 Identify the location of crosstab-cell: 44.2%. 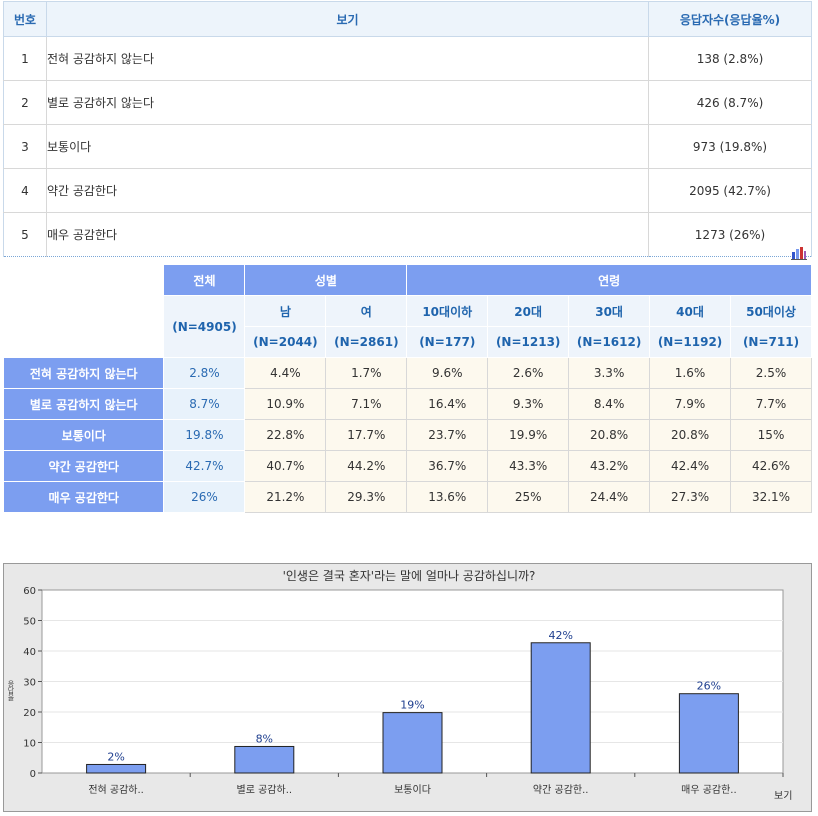
(366, 466).